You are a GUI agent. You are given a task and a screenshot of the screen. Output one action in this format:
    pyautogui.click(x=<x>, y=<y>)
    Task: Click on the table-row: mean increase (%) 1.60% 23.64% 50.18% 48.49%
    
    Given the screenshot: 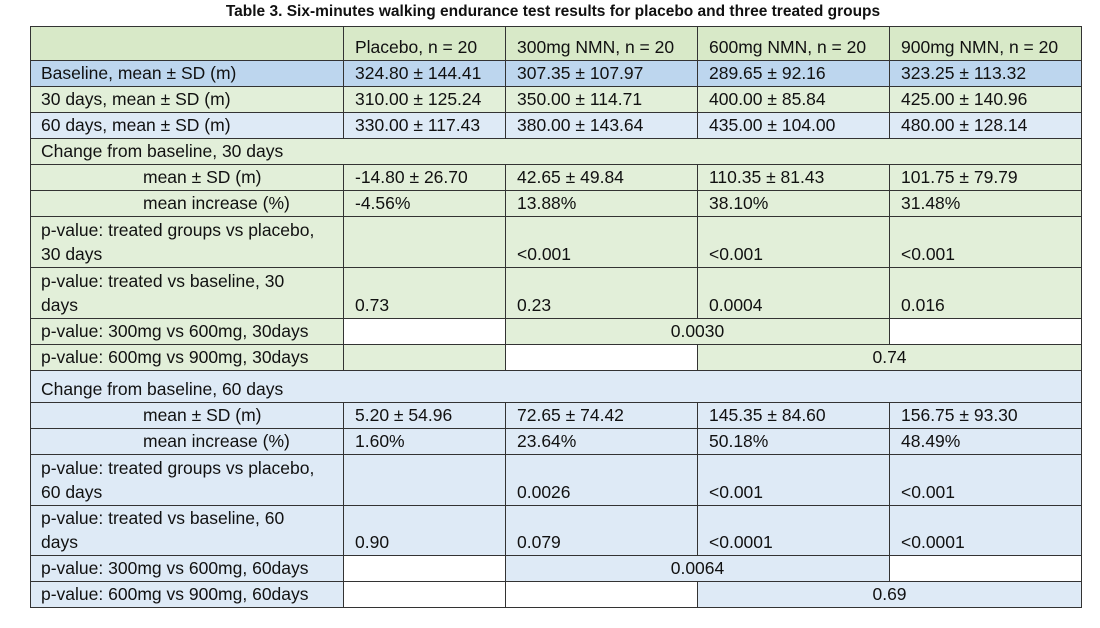 What is the action you would take?
    pyautogui.click(x=556, y=441)
    